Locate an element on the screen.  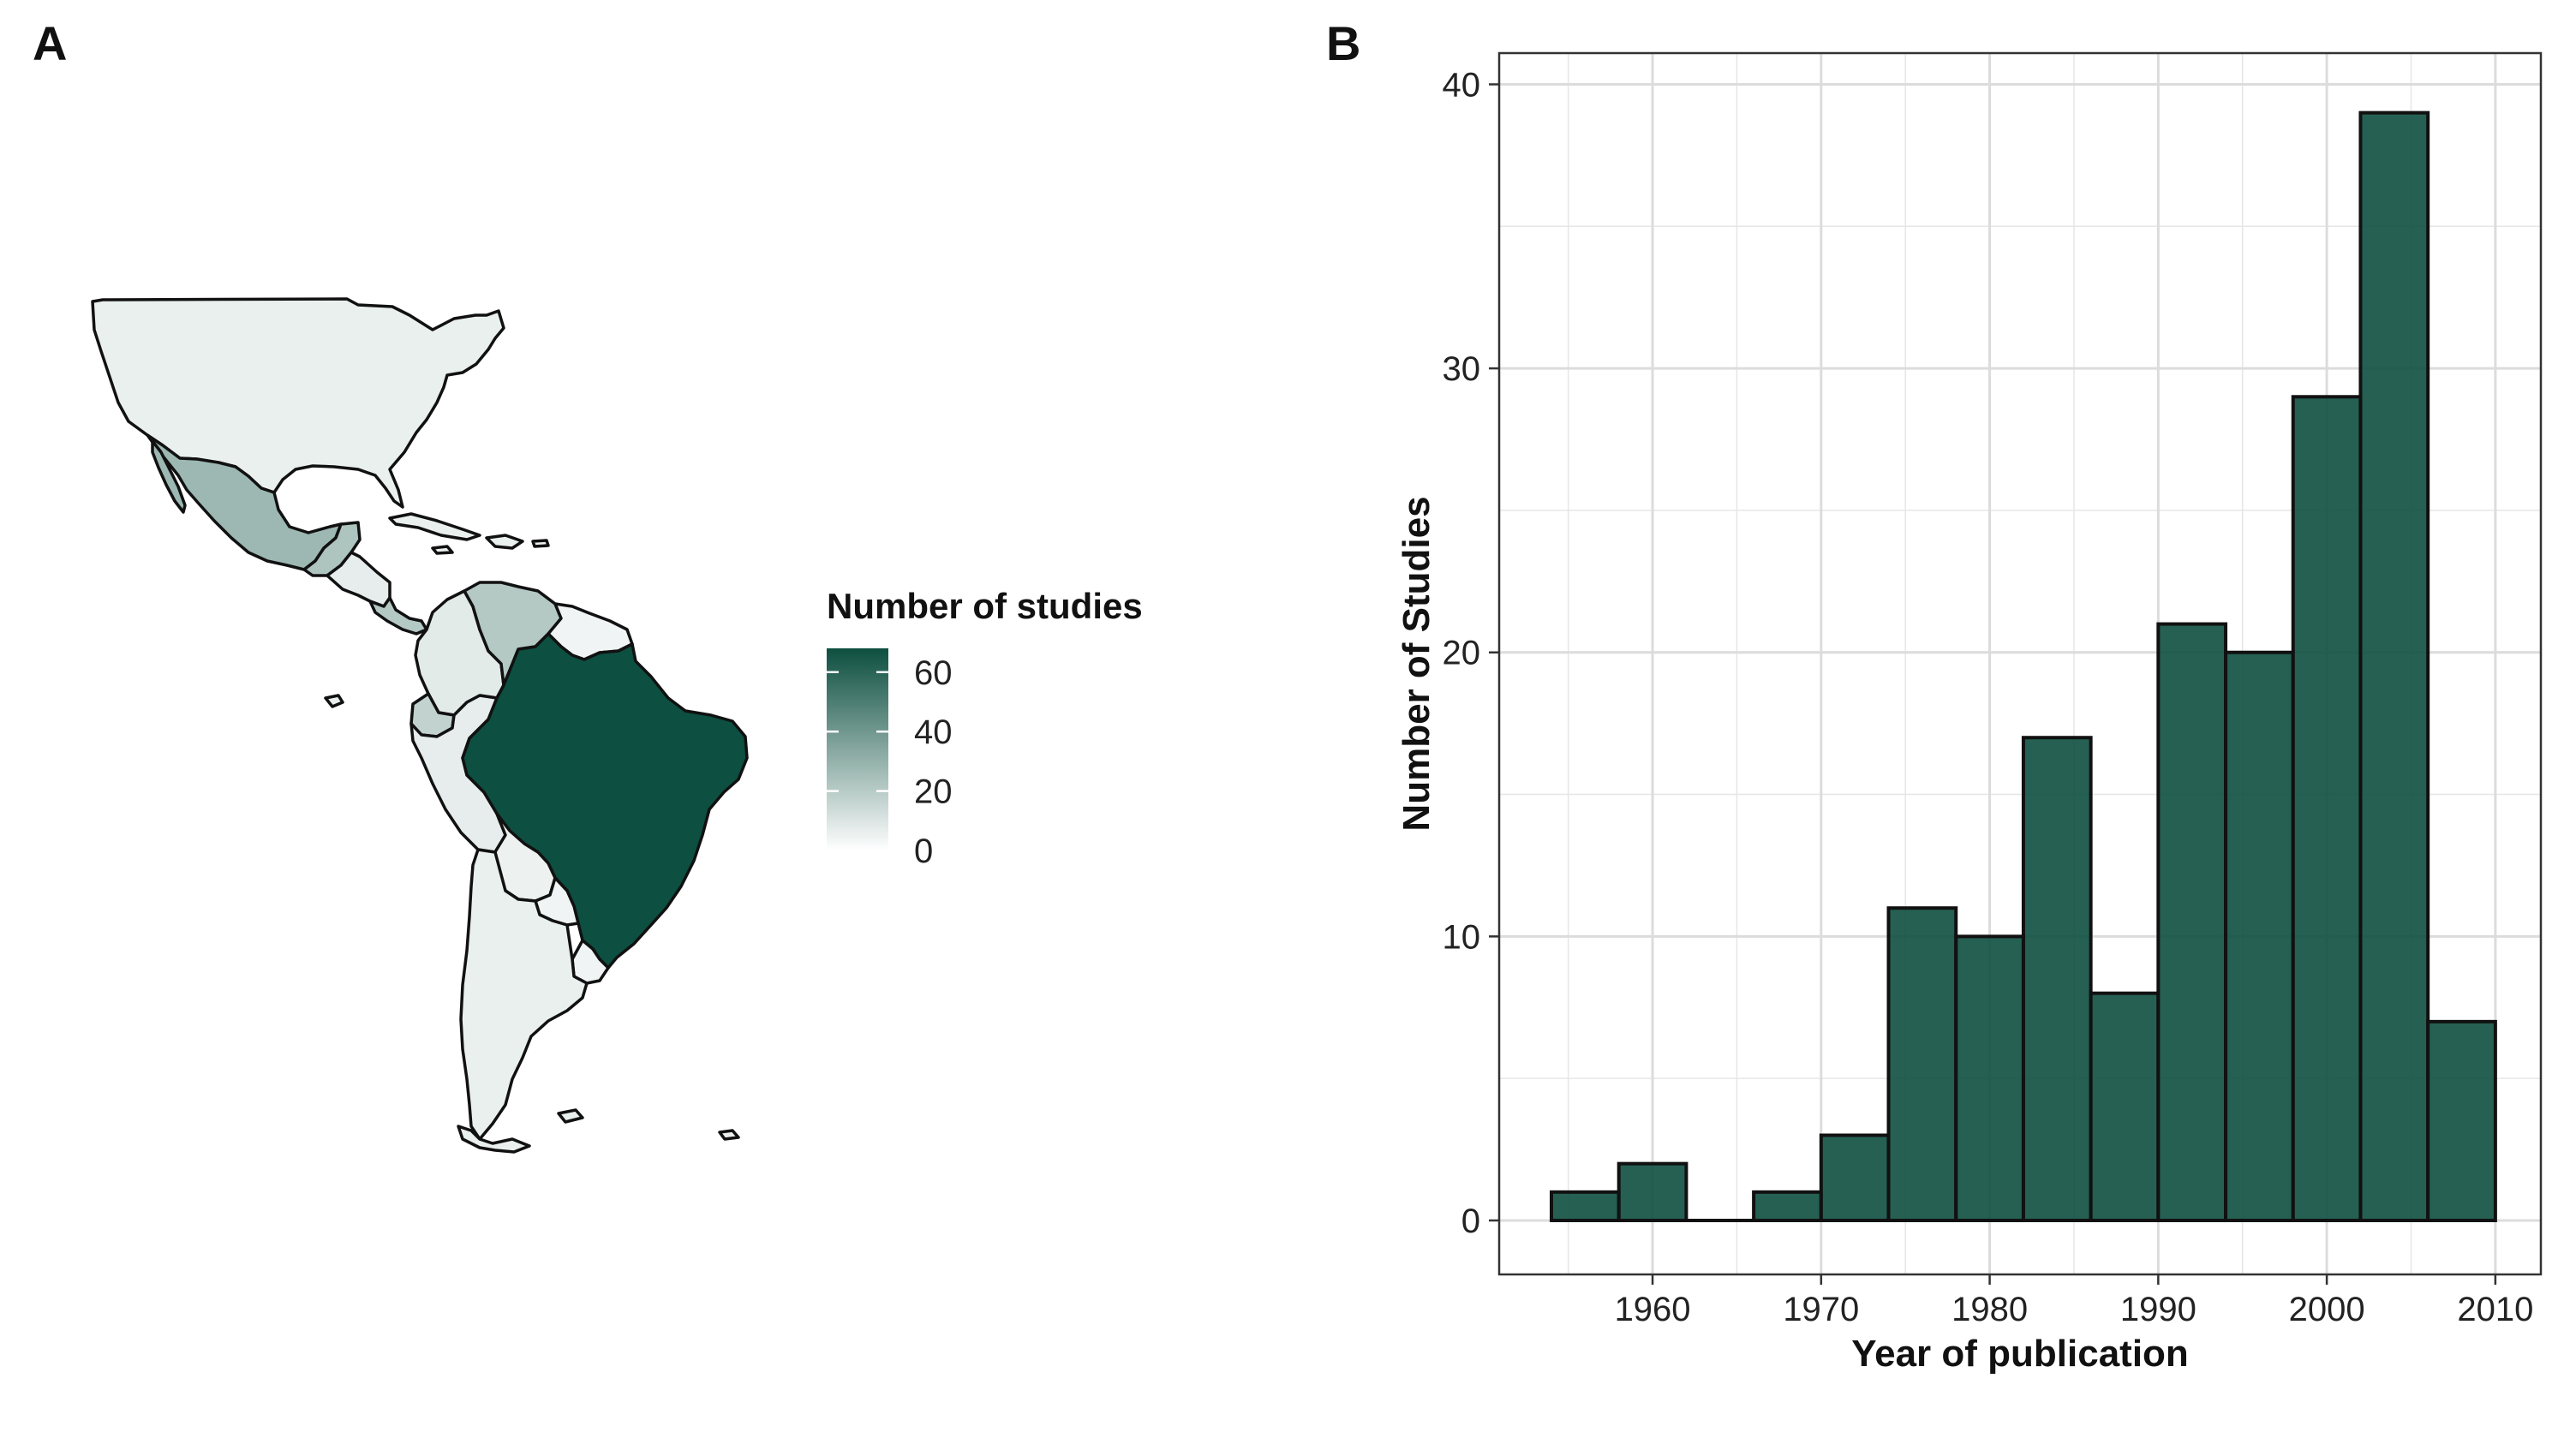
legend-tick-label: 0 is located at coordinates (923, 851).